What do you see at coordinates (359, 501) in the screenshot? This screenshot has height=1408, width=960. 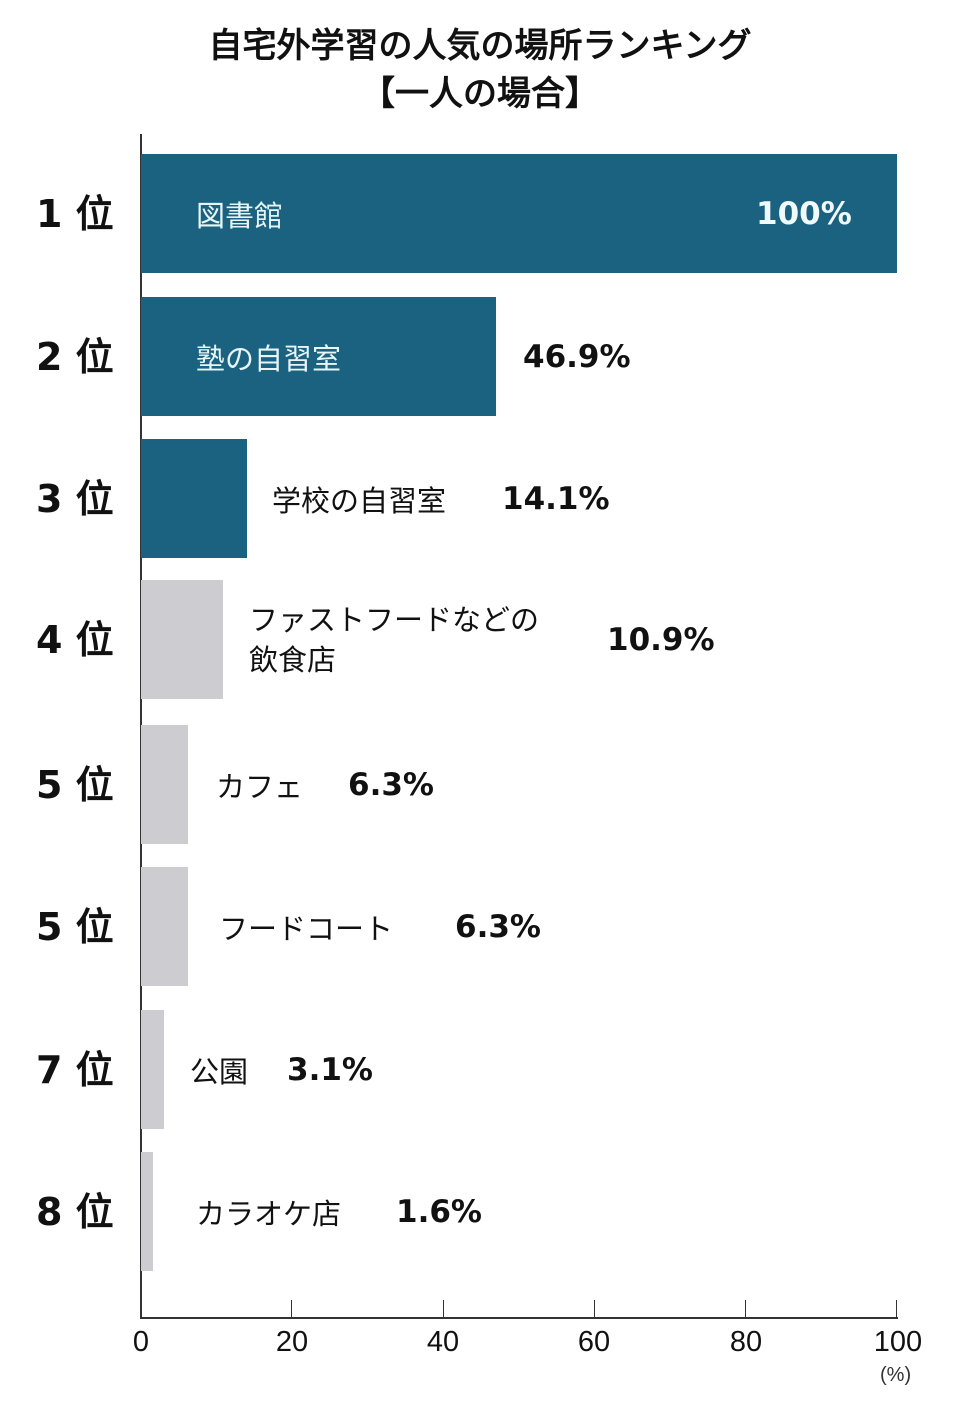 I see `category-label: 学校の自習室` at bounding box center [359, 501].